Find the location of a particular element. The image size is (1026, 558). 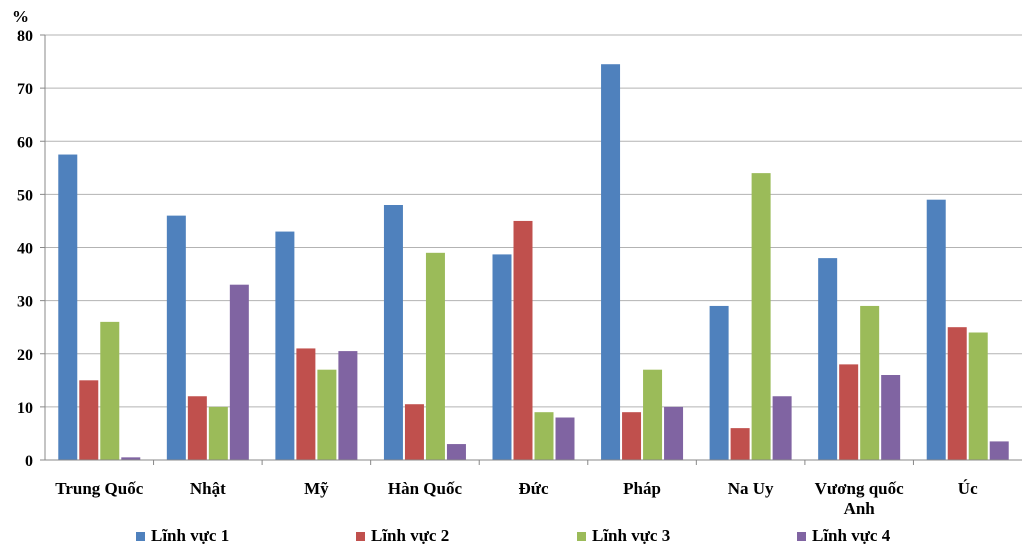

y-tick-label: 70 is located at coordinates (25, 89).